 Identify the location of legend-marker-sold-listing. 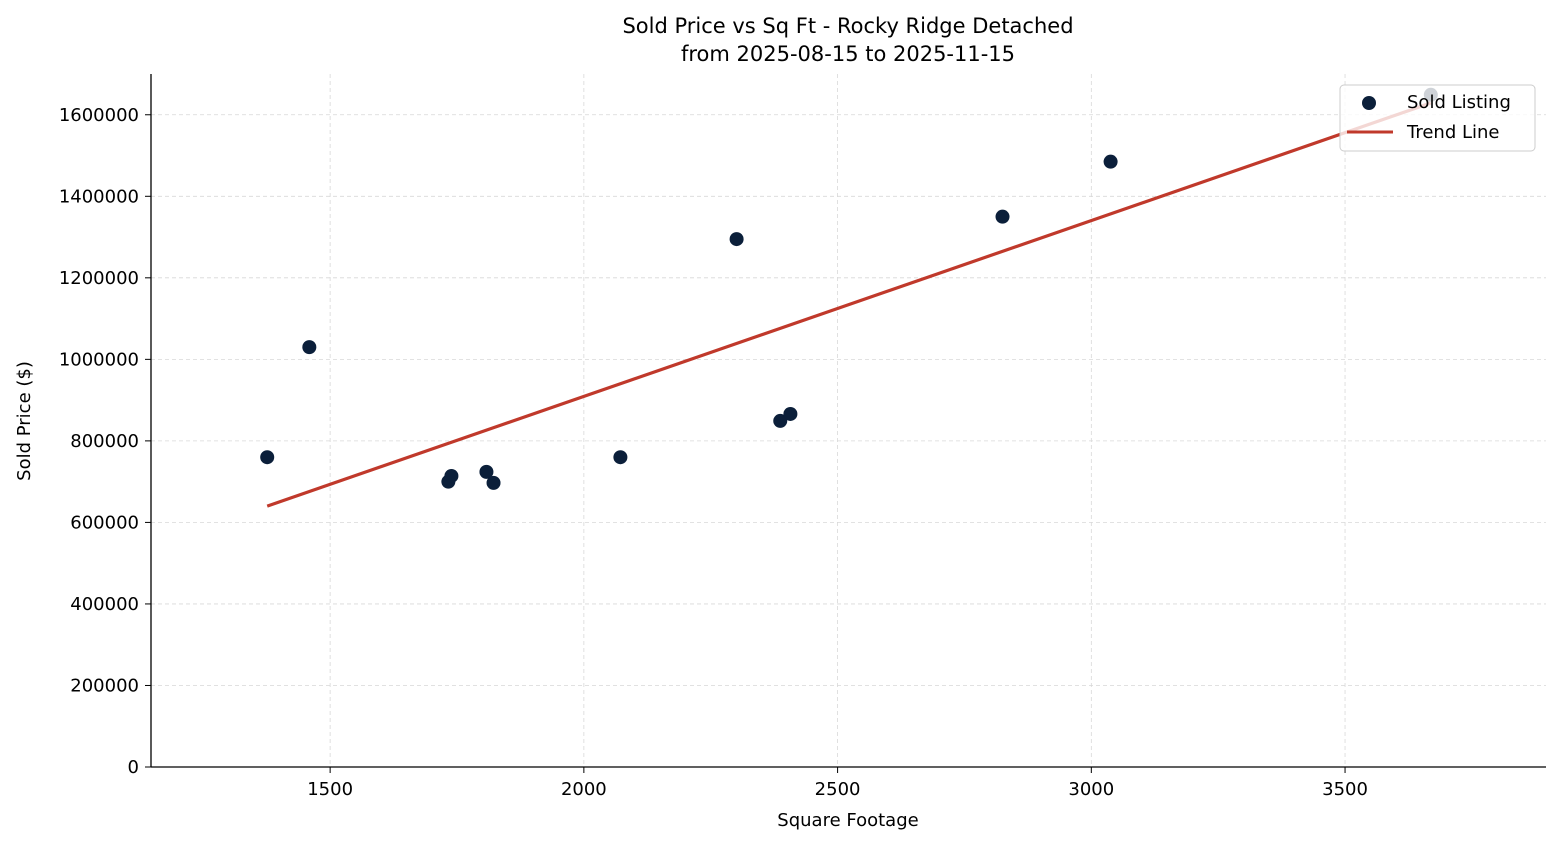
(1369, 103).